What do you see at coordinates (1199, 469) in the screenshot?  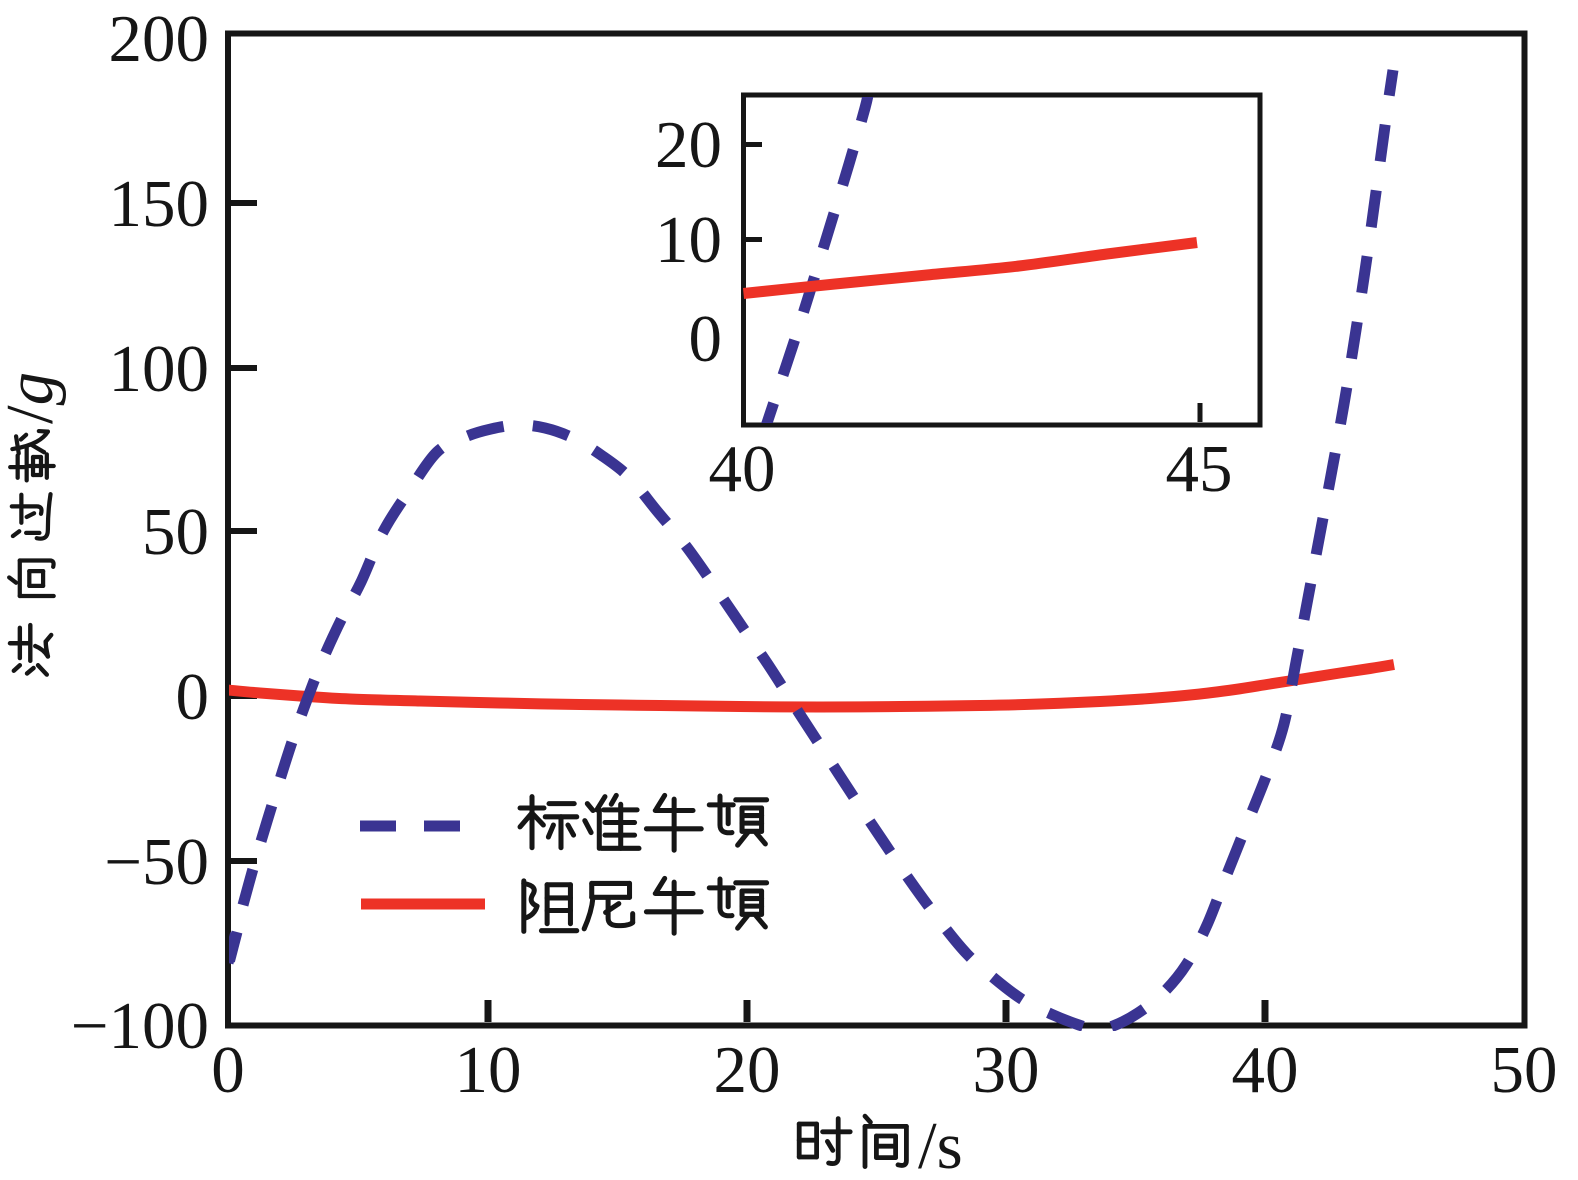 I see `svg-text: 45` at bounding box center [1199, 469].